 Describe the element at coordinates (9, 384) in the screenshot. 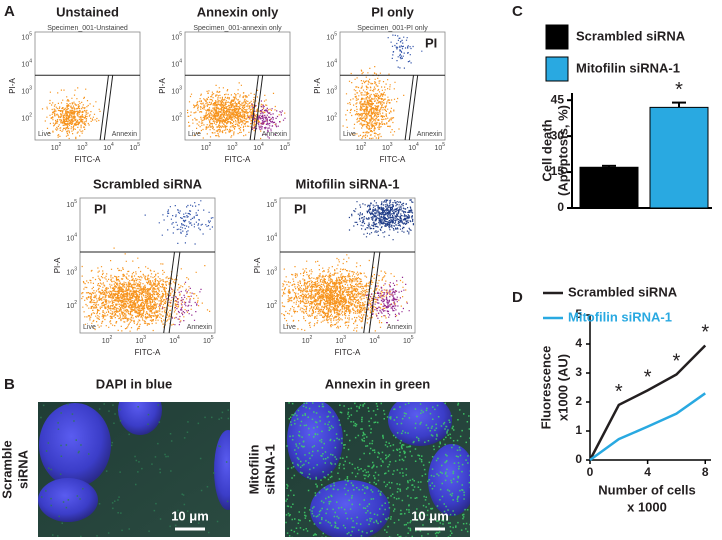

I see `panel-label: B` at that location.